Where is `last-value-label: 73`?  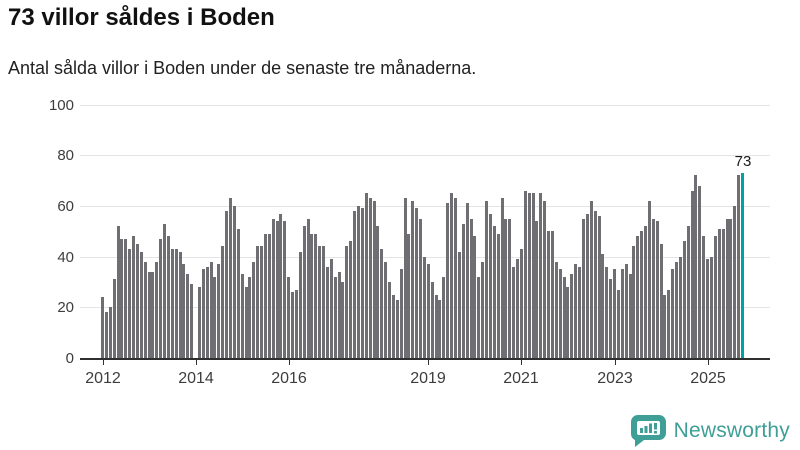 last-value-label: 73 is located at coordinates (743, 161).